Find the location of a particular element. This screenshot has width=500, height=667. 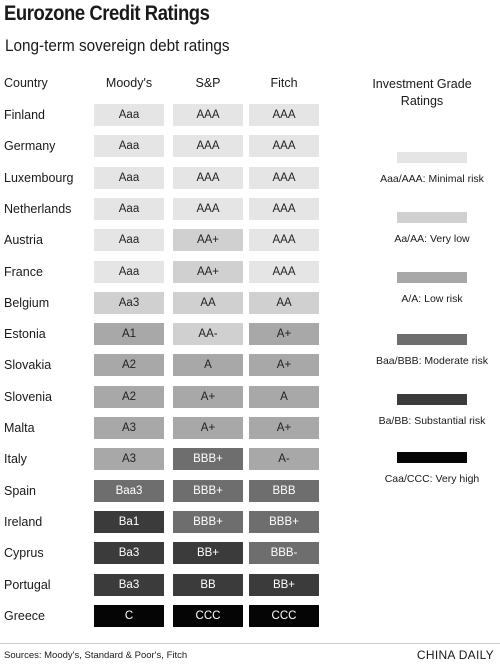

rating-cell-fitch: BBB is located at coordinates (284, 491).